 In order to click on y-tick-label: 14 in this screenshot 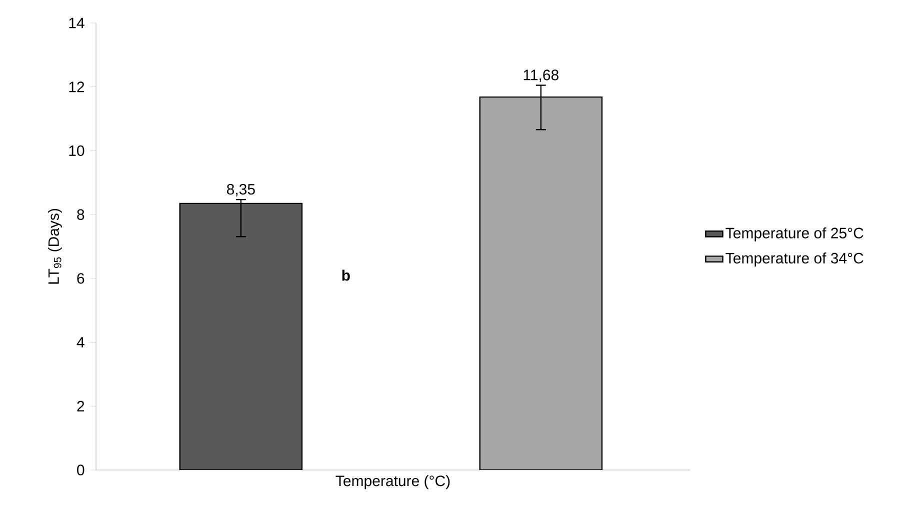, I will do `click(76, 23)`.